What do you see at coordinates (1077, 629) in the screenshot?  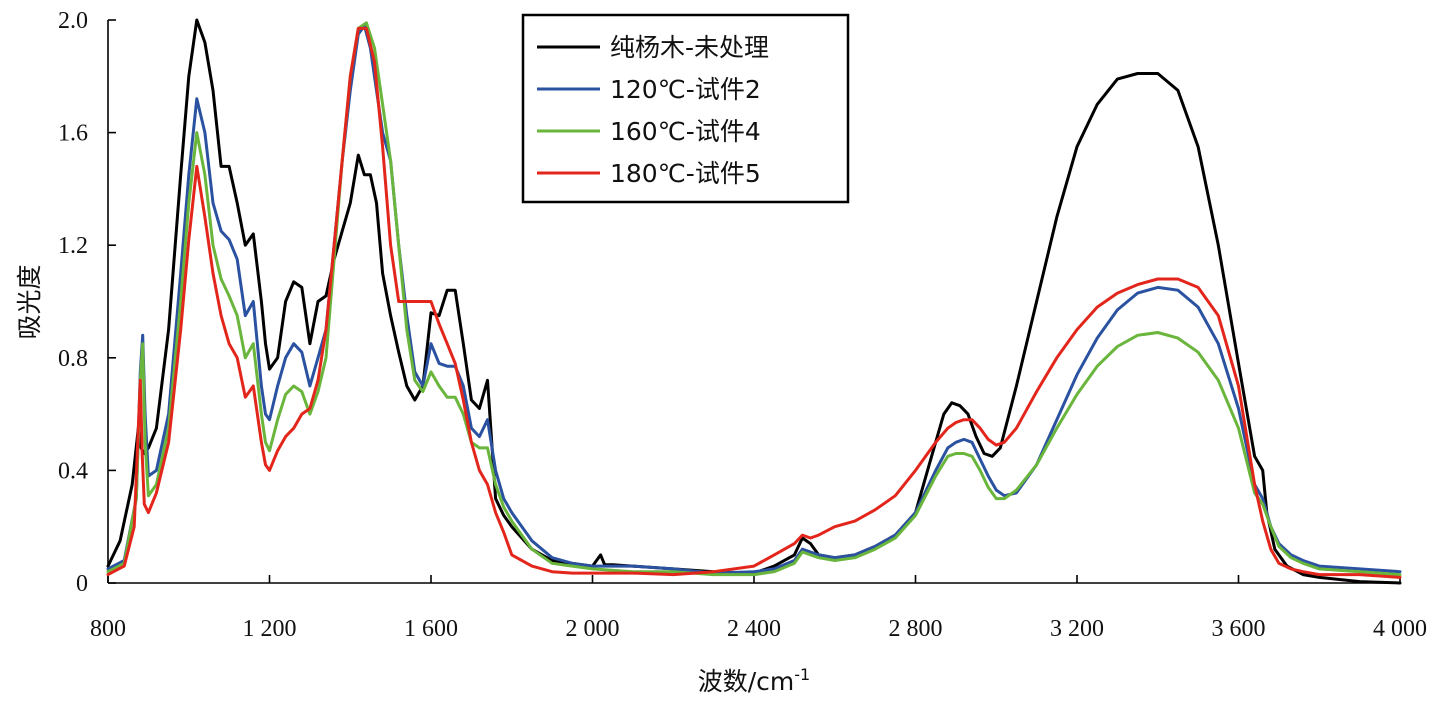 I see `x-tick-label: 3 200` at bounding box center [1077, 629].